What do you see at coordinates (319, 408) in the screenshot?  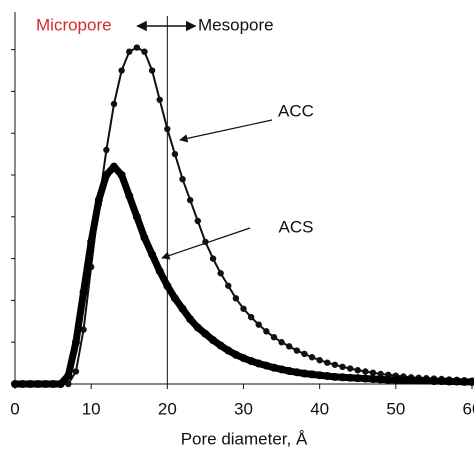 I see `x-tick-label: 40` at bounding box center [319, 408].